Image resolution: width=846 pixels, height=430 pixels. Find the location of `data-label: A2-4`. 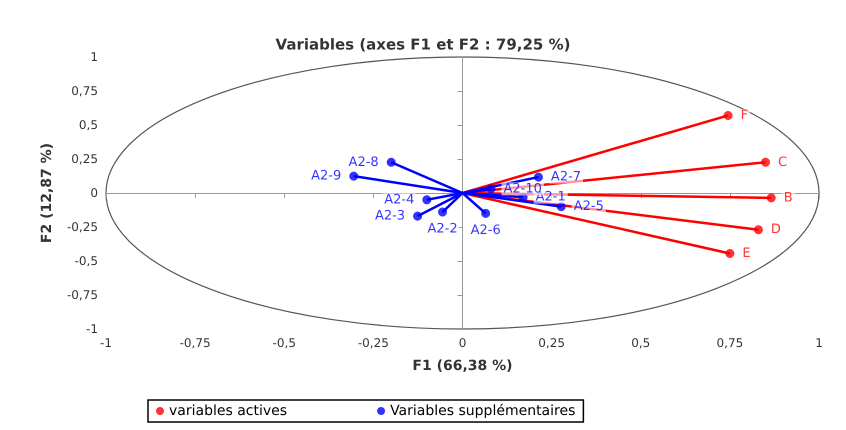

data-label: A2-4 is located at coordinates (399, 200).